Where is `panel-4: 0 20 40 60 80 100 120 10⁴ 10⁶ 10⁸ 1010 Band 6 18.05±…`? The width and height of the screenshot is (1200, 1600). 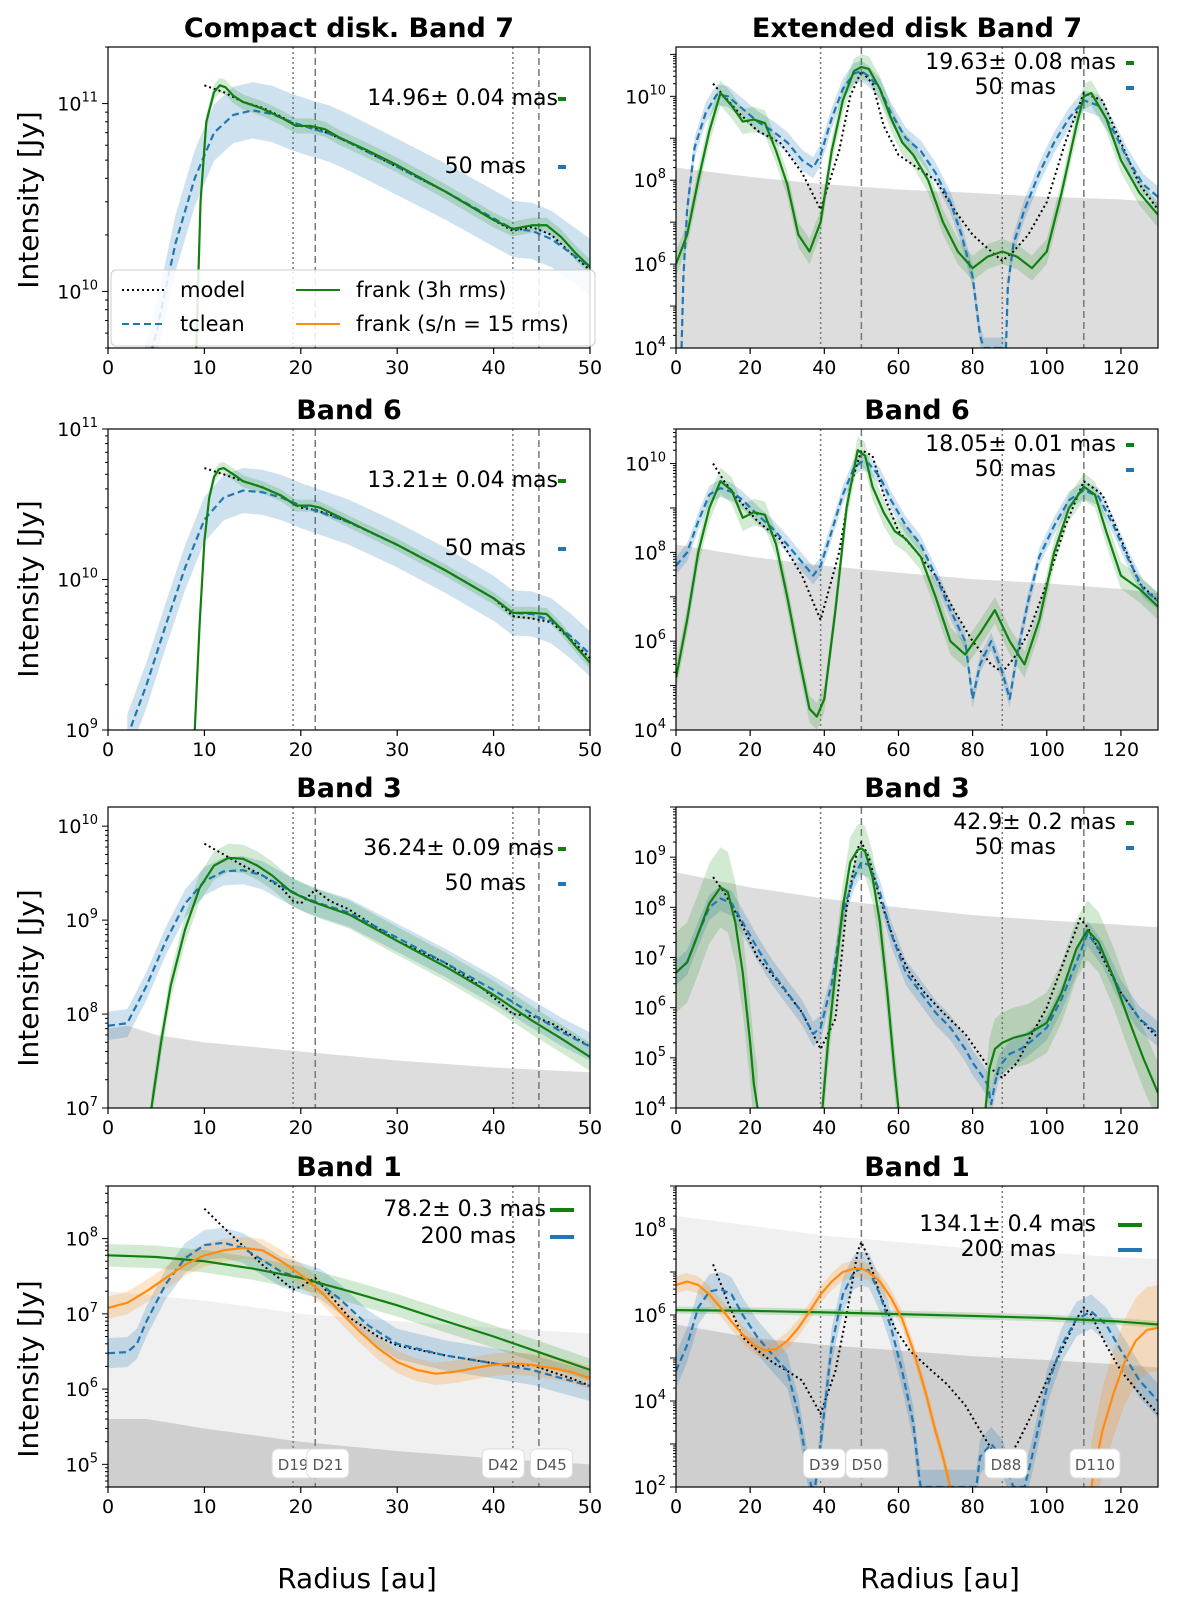 panel-4: 0 20 40 60 80 100 120 10⁴ 10⁶ 10⁸ 1010 Band 6 18.05±… is located at coordinates (892, 578).